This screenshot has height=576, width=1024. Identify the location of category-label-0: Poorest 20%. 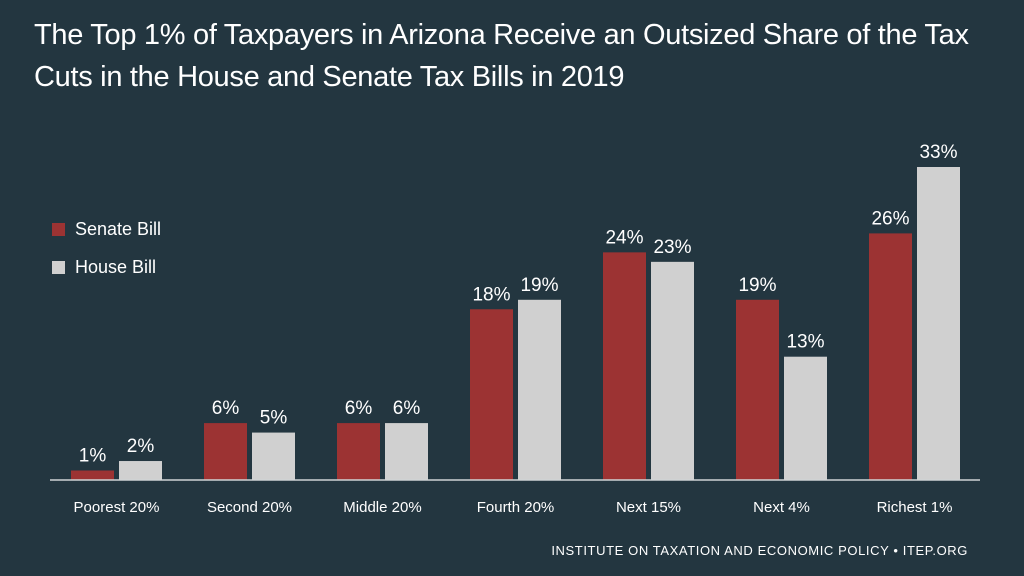
(117, 507).